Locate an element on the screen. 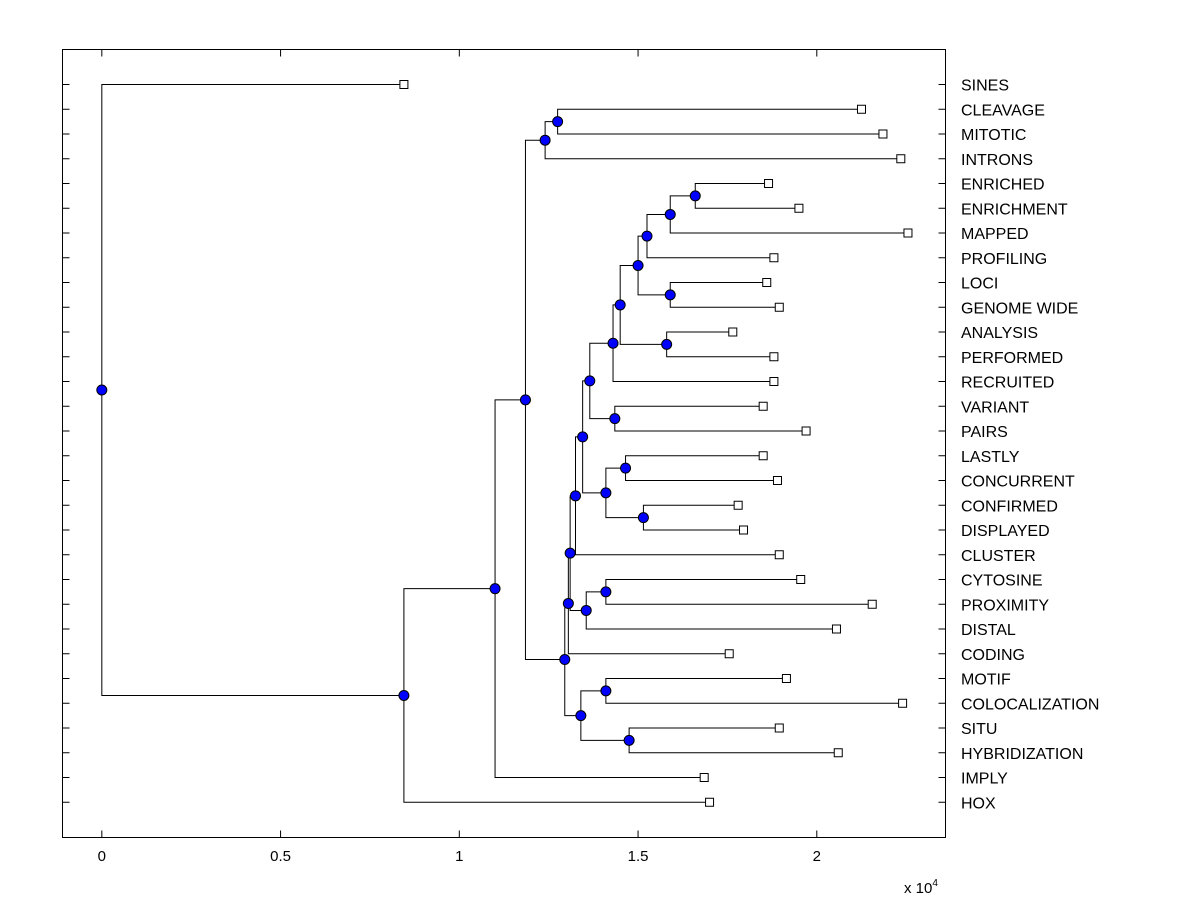 This screenshot has width=1200, height=900. leaf-marker-enrichment is located at coordinates (799, 208).